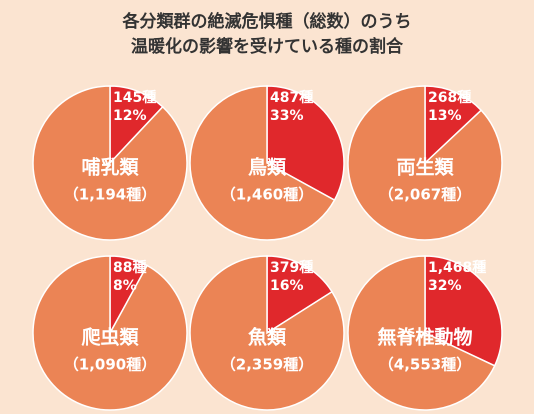 The width and height of the screenshot is (534, 414). Describe the element at coordinates (267, 167) in the screenshot. I see `group-name: 鳥類` at that location.